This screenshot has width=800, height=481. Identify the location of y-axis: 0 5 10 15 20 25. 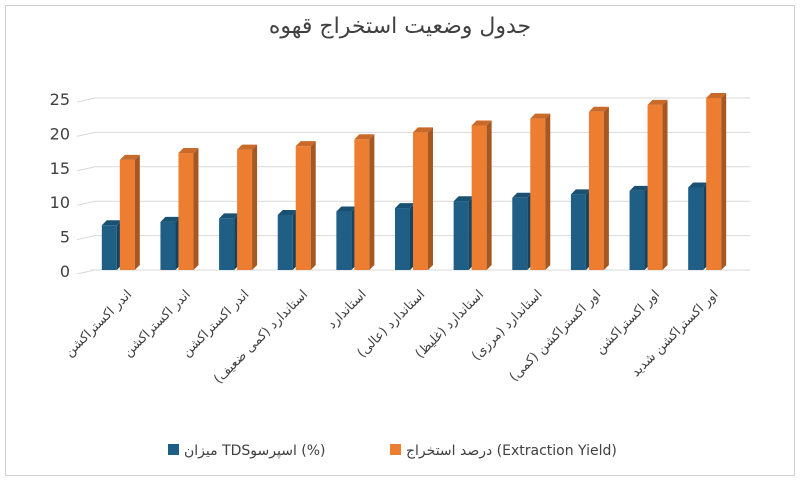
(60, 185).